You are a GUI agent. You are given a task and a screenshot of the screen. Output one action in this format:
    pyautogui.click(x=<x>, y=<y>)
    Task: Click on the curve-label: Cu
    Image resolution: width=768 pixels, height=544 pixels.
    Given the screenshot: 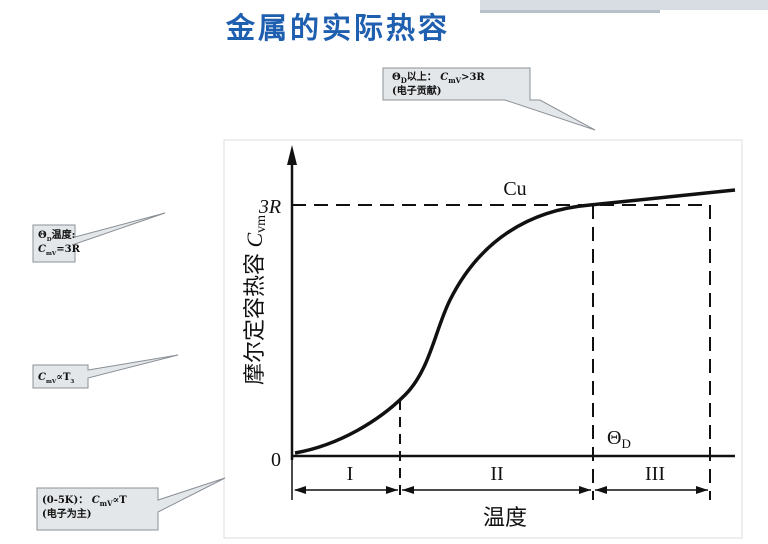 What is the action you would take?
    pyautogui.click(x=514, y=189)
    